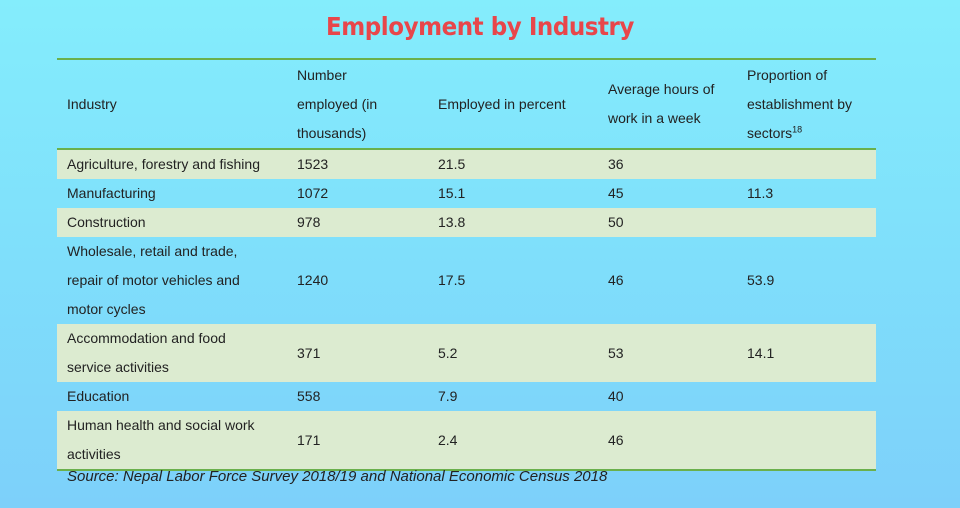 The width and height of the screenshot is (960, 508). Describe the element at coordinates (661, 103) in the screenshot. I see `header-hours: Average hours of work in a week` at that location.